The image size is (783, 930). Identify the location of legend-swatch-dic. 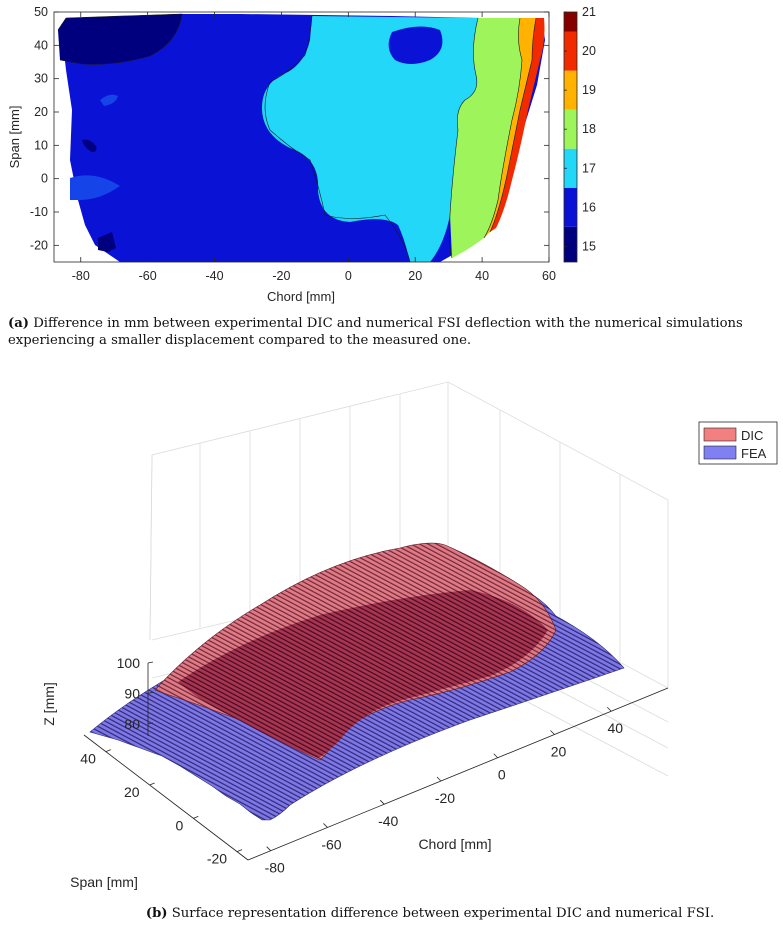
(720, 434).